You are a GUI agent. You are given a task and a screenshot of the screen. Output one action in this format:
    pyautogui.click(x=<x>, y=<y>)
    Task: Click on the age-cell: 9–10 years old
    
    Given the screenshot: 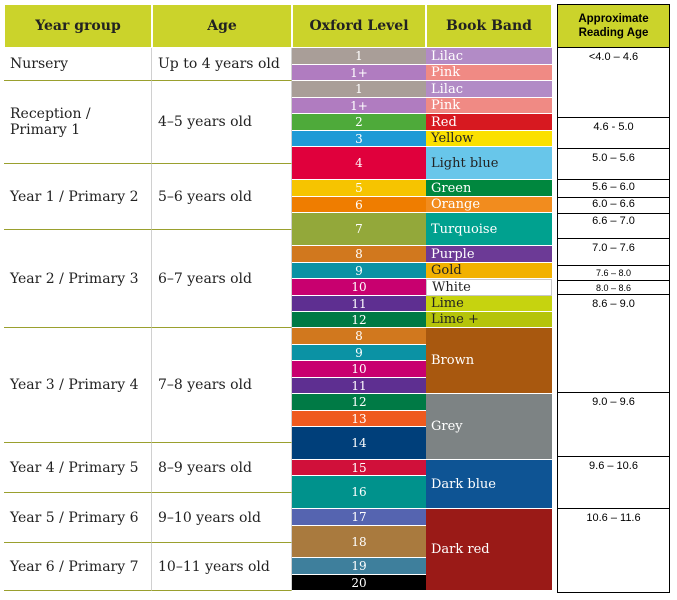 What is the action you would take?
    pyautogui.click(x=222, y=518)
    